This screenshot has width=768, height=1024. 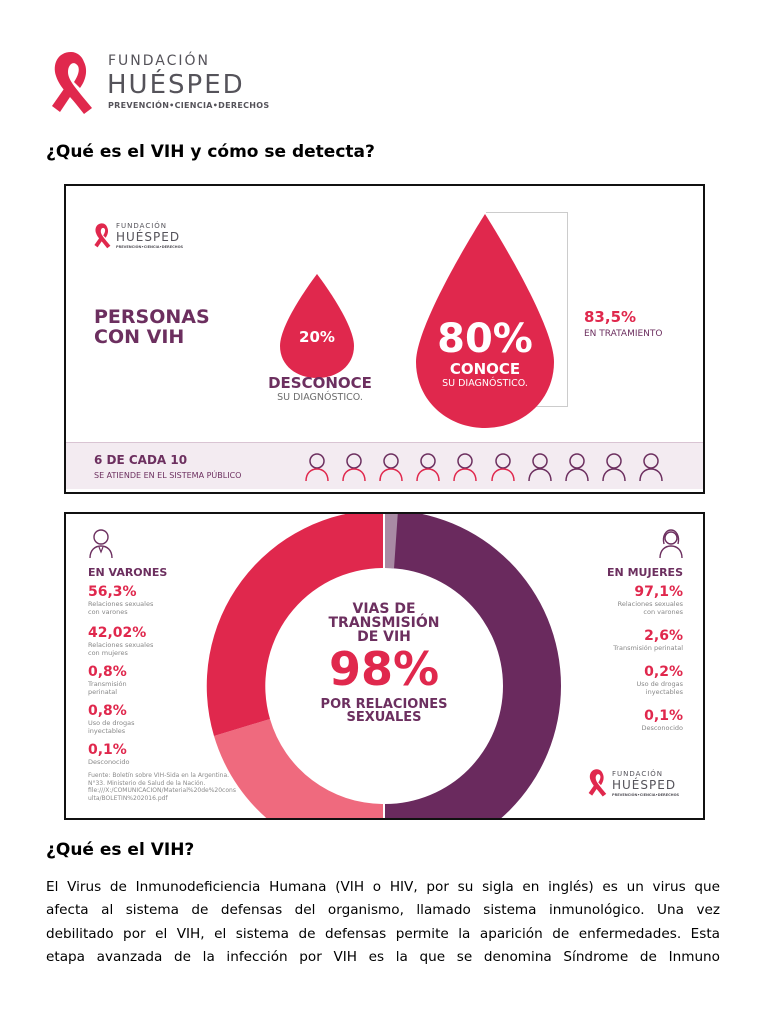 What do you see at coordinates (189, 105) in the screenshot?
I see `logo-tagline: PREVENCIÓN•CIENCIA•DERECHOS` at bounding box center [189, 105].